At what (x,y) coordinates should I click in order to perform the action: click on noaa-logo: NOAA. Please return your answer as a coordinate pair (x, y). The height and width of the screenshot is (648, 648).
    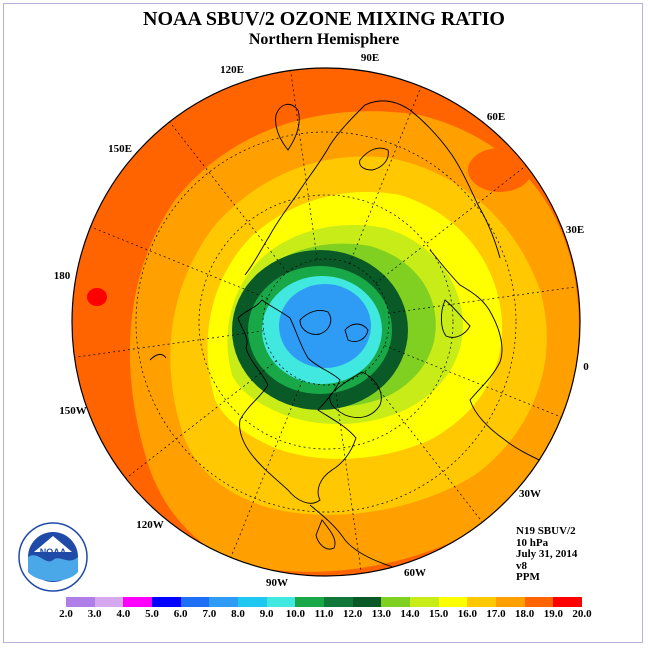
    Looking at the image, I should click on (53, 557).